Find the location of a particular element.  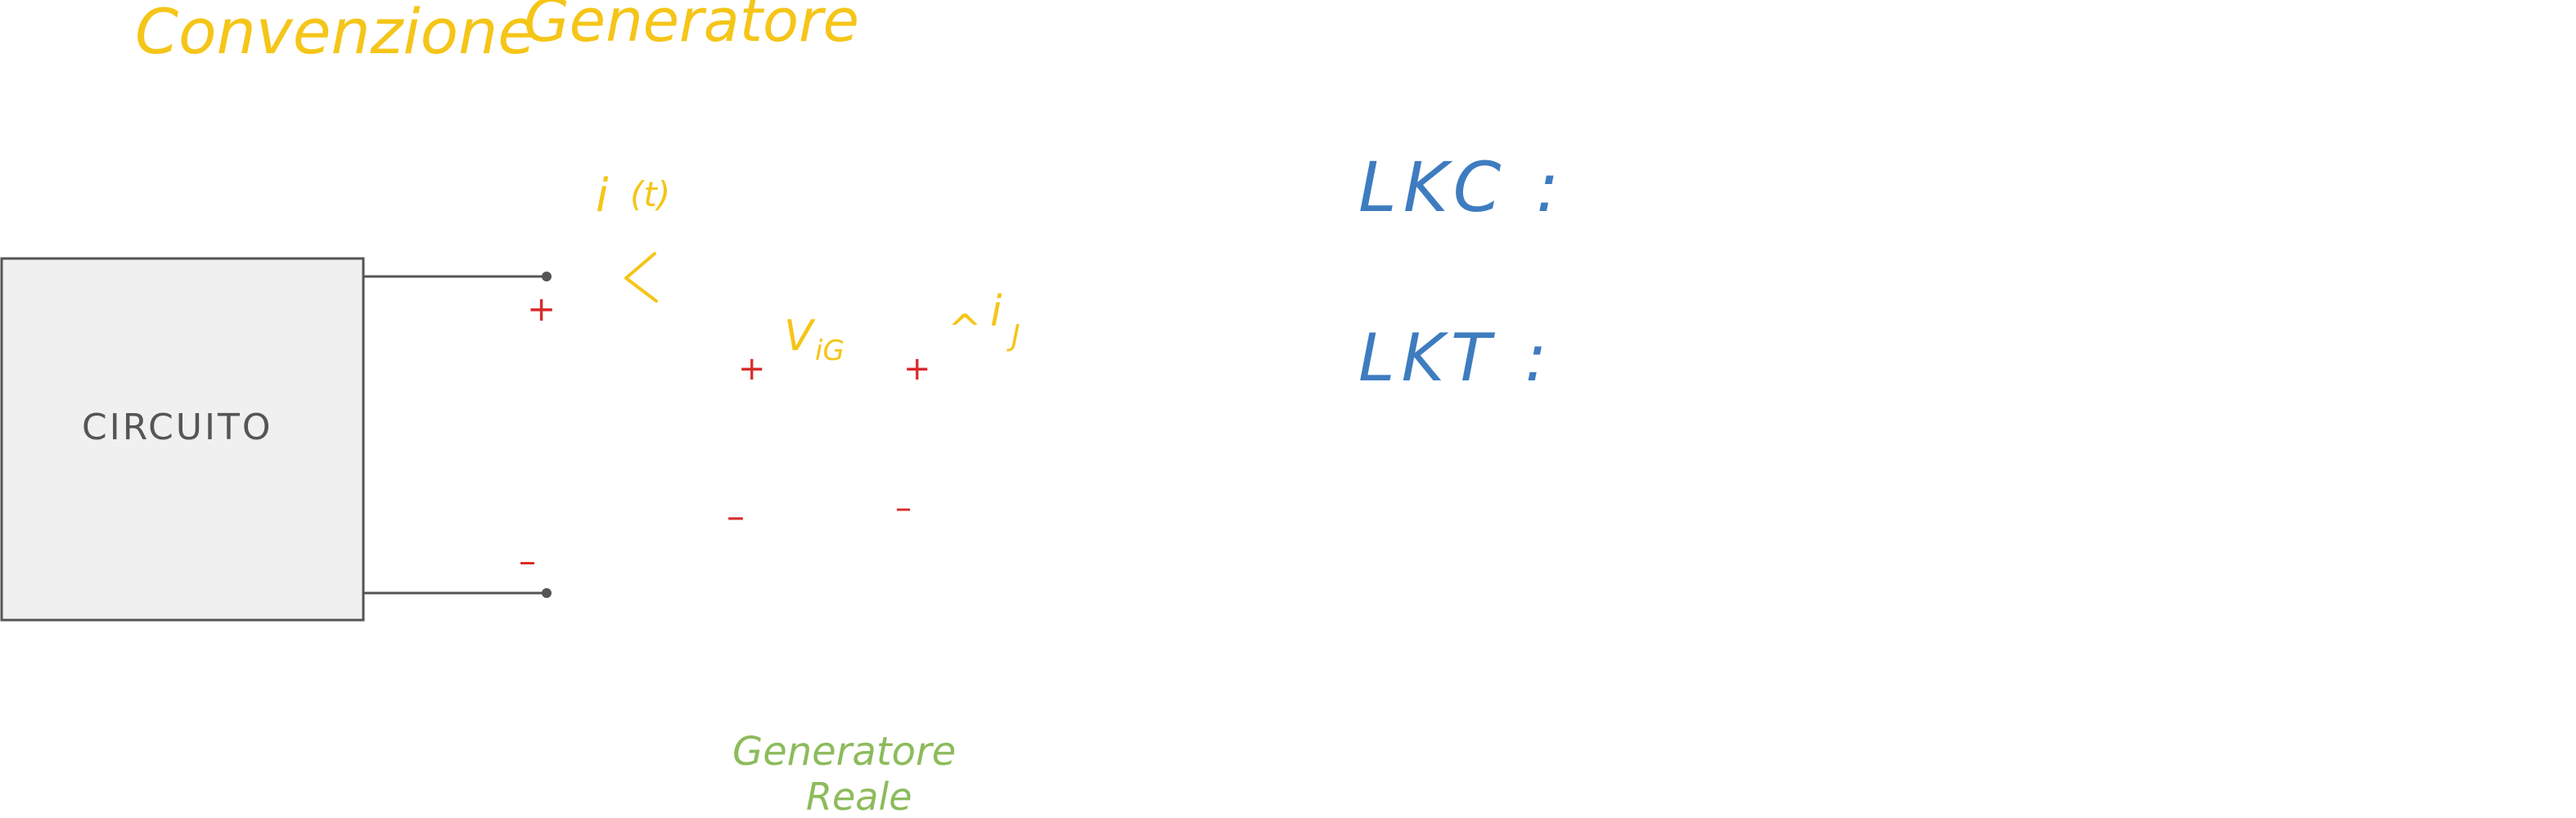

circuit-label: CIRCUITO is located at coordinates (177, 427).